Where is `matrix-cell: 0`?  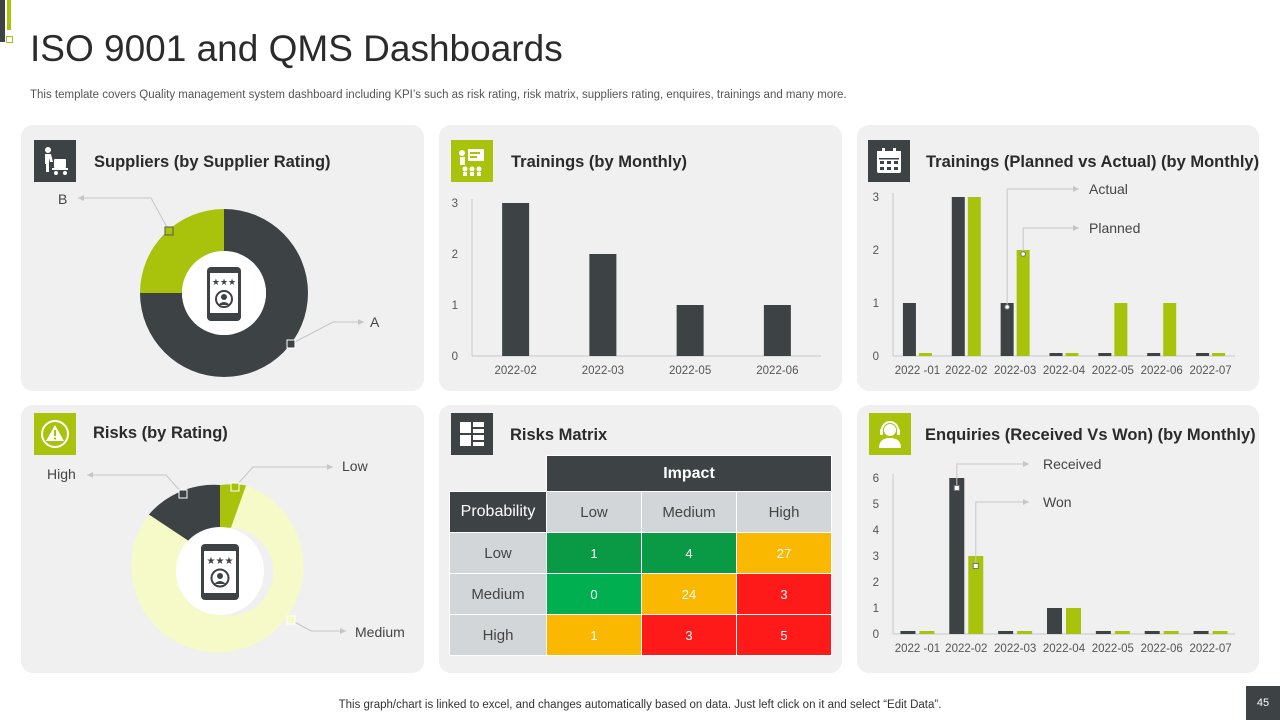 matrix-cell: 0 is located at coordinates (594, 594).